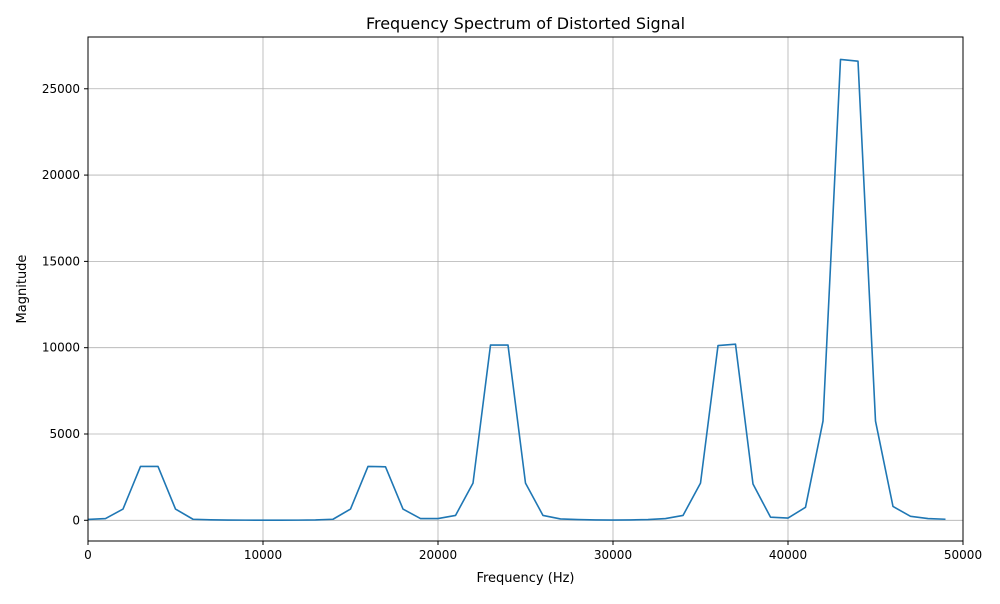 Image resolution: width=1000 pixels, height=604 pixels. What do you see at coordinates (788, 555) in the screenshot?
I see `x-tick-label: 40000` at bounding box center [788, 555].